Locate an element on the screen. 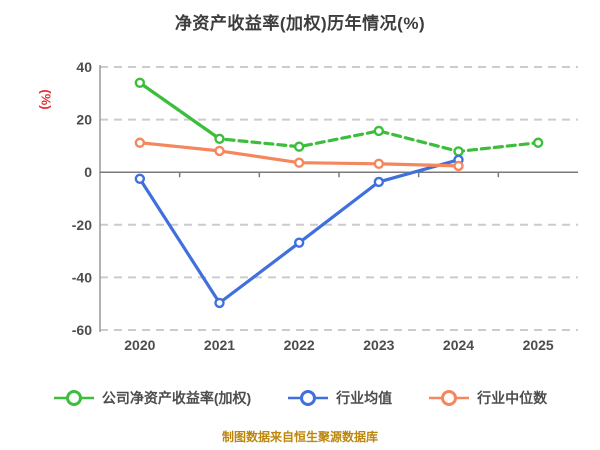 The image size is (600, 450). y-tick-label: 0 is located at coordinates (88, 172).